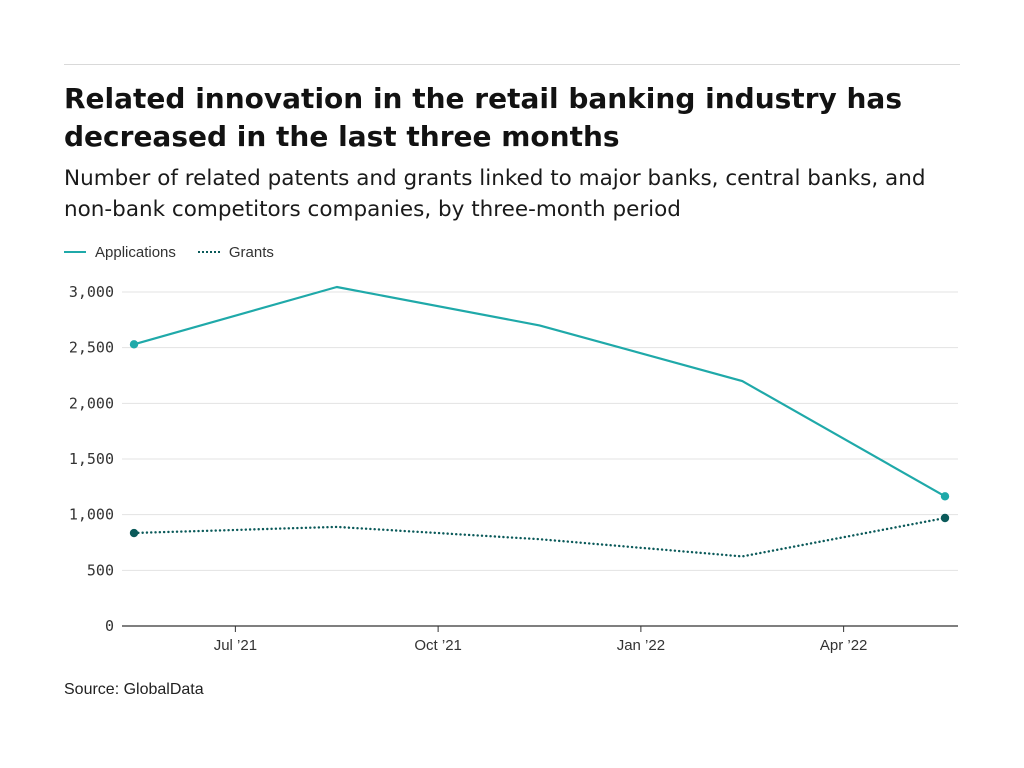 This screenshot has height=768, width=1024. I want to click on legend-item-applications: Applications, so click(120, 252).